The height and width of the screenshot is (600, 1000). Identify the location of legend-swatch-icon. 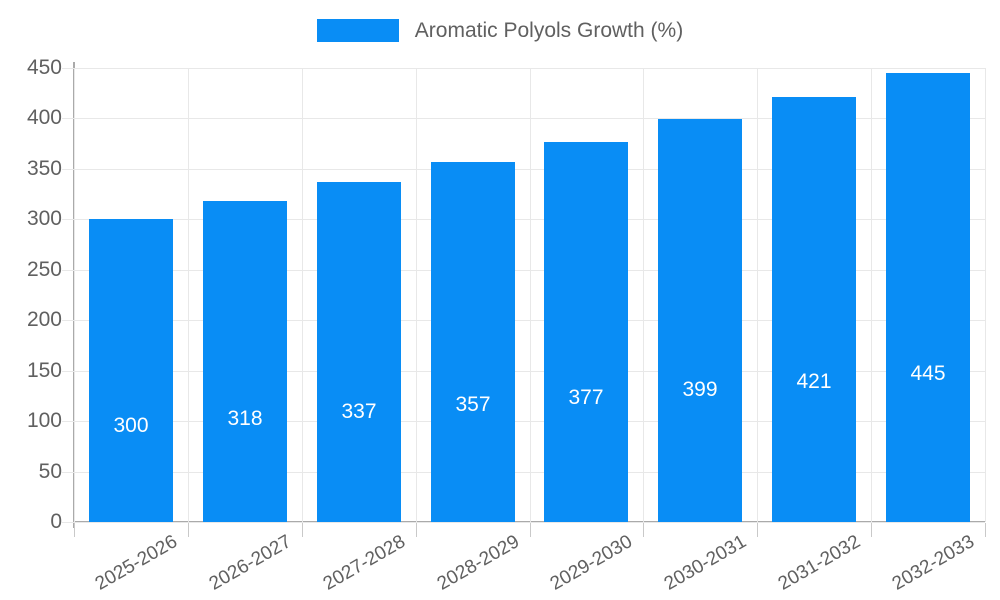
(357, 30).